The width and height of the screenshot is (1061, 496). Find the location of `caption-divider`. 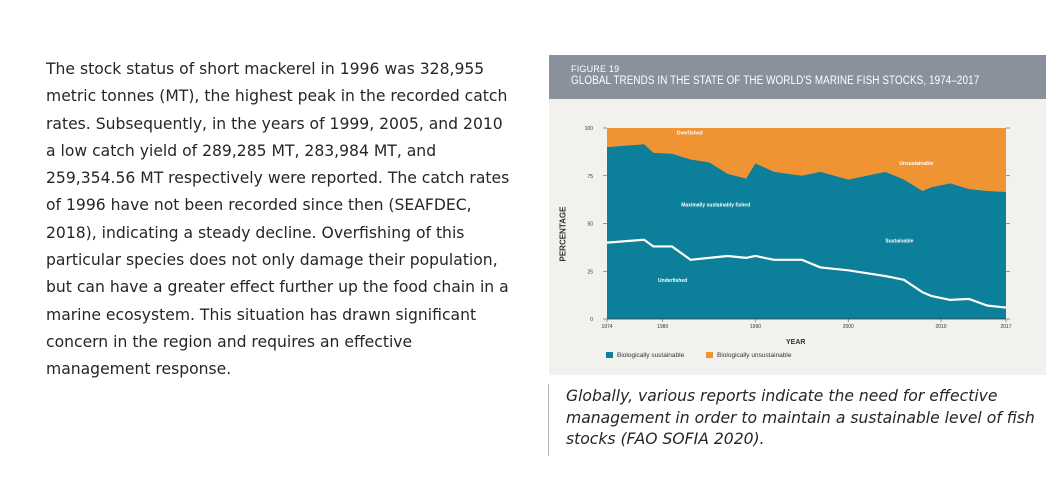

caption-divider is located at coordinates (548, 420).